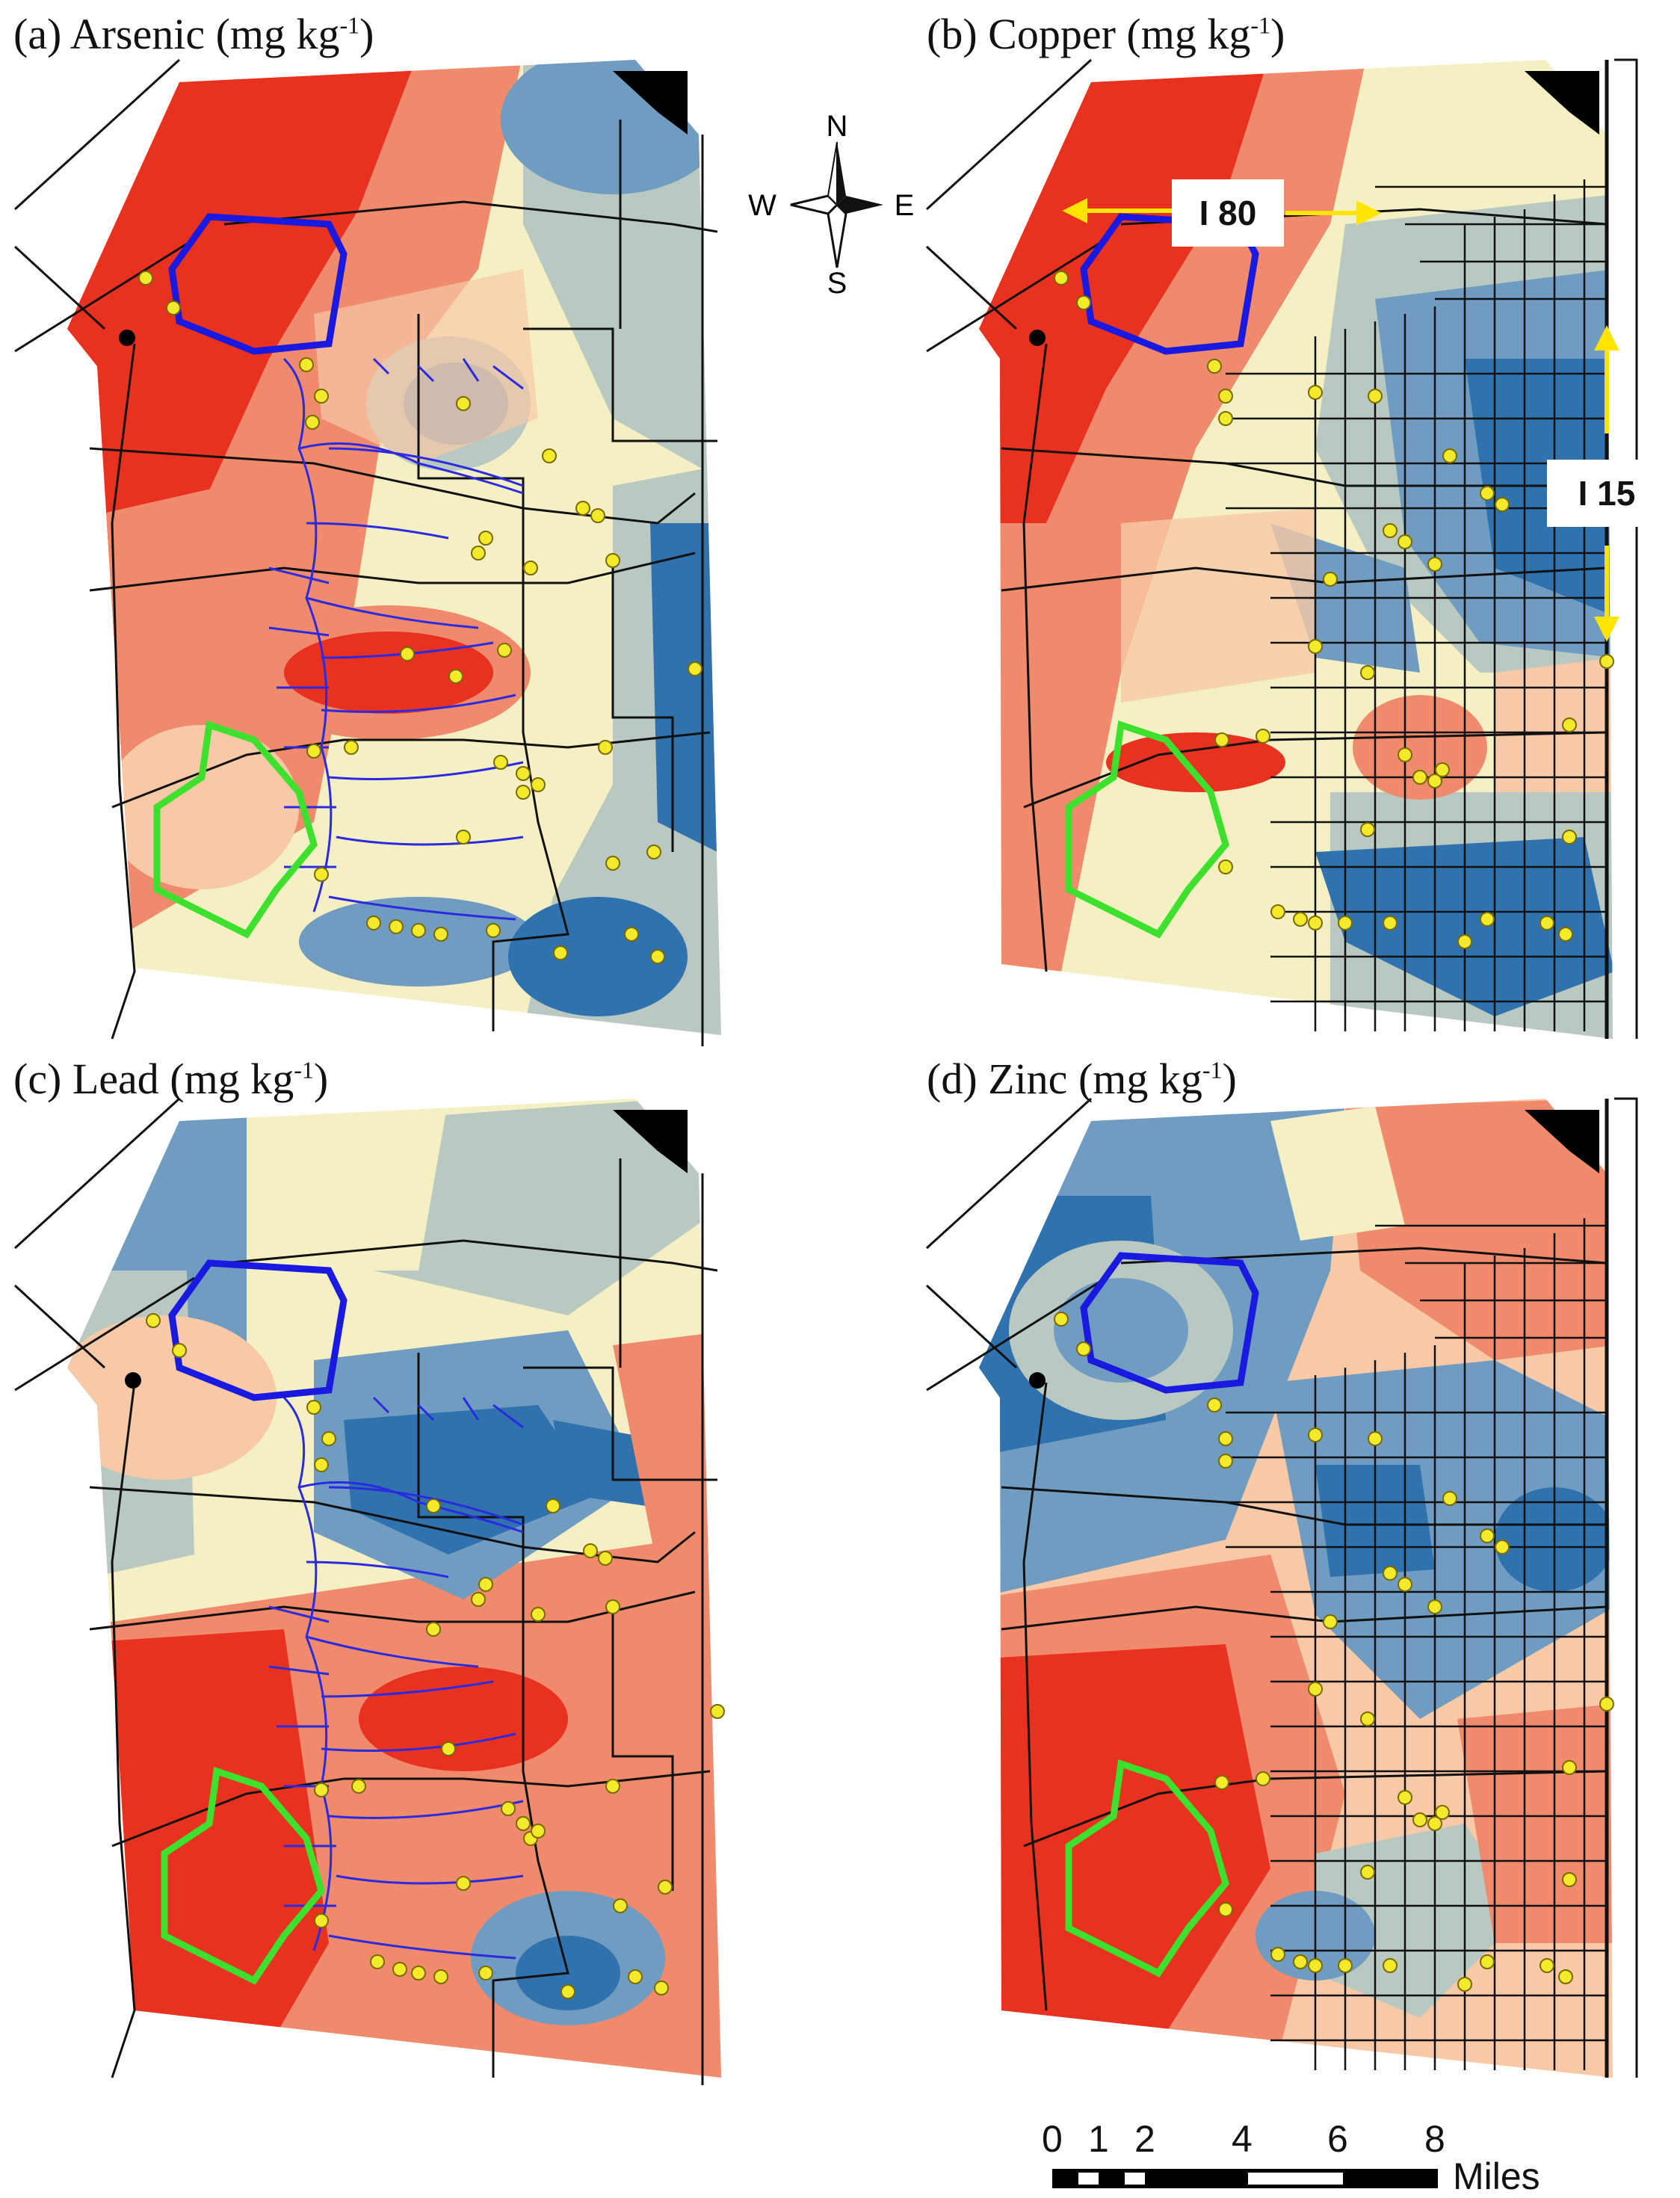  I want to click on panel-b-unit-close: ), so click(1277, 34).